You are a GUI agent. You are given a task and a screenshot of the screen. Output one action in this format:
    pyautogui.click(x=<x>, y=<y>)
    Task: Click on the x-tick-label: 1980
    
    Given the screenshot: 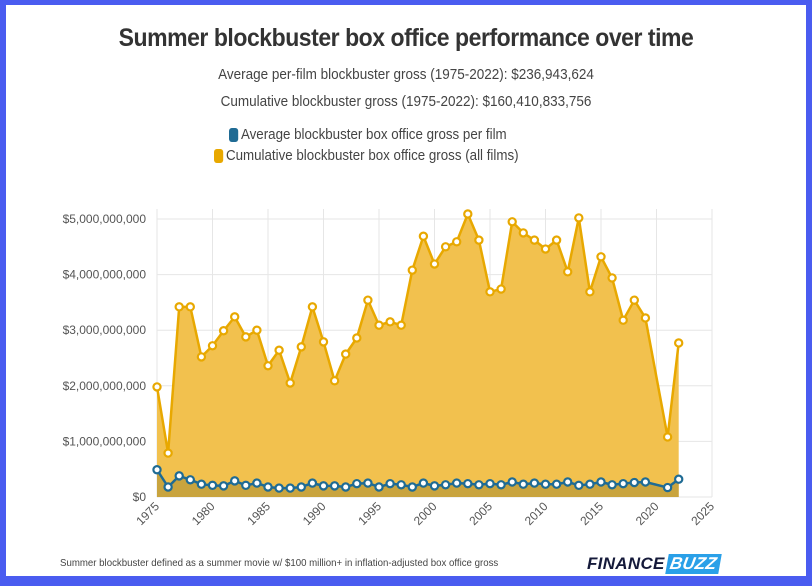 What is the action you would take?
    pyautogui.click(x=203, y=513)
    